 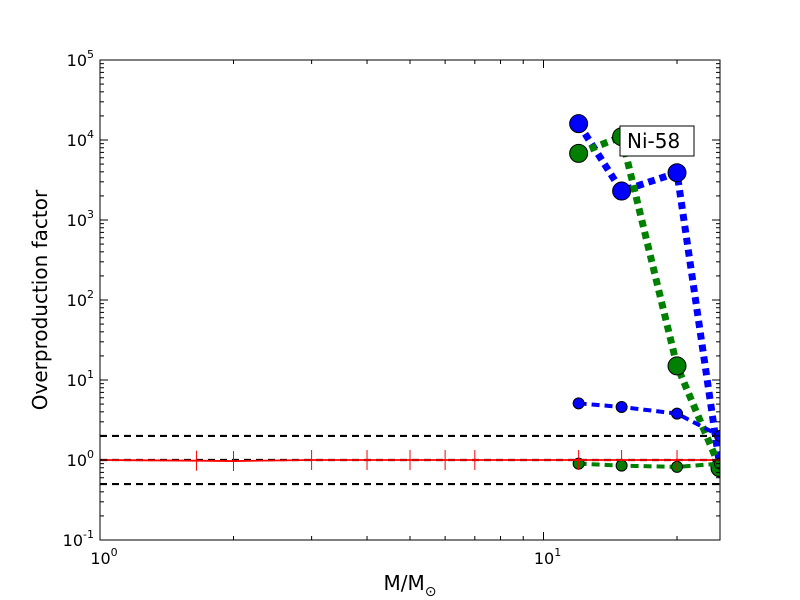 What do you see at coordinates (80, 219) in the screenshot?
I see `y-tick-label: 10³` at bounding box center [80, 219].